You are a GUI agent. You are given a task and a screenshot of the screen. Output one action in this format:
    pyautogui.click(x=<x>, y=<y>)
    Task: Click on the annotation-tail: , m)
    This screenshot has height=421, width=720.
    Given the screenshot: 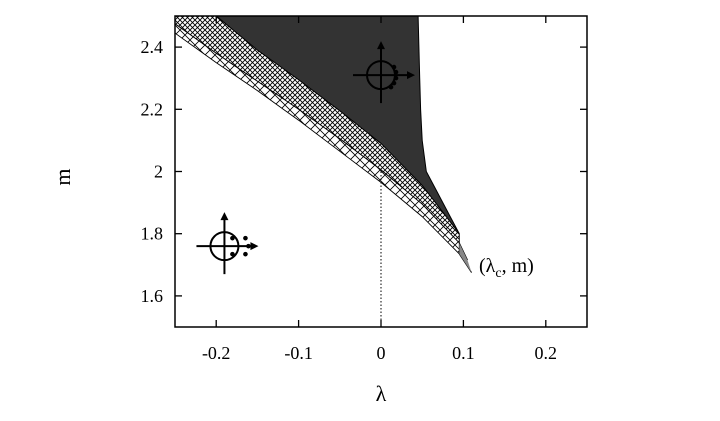 What is the action you would take?
    pyautogui.click(x=518, y=266)
    